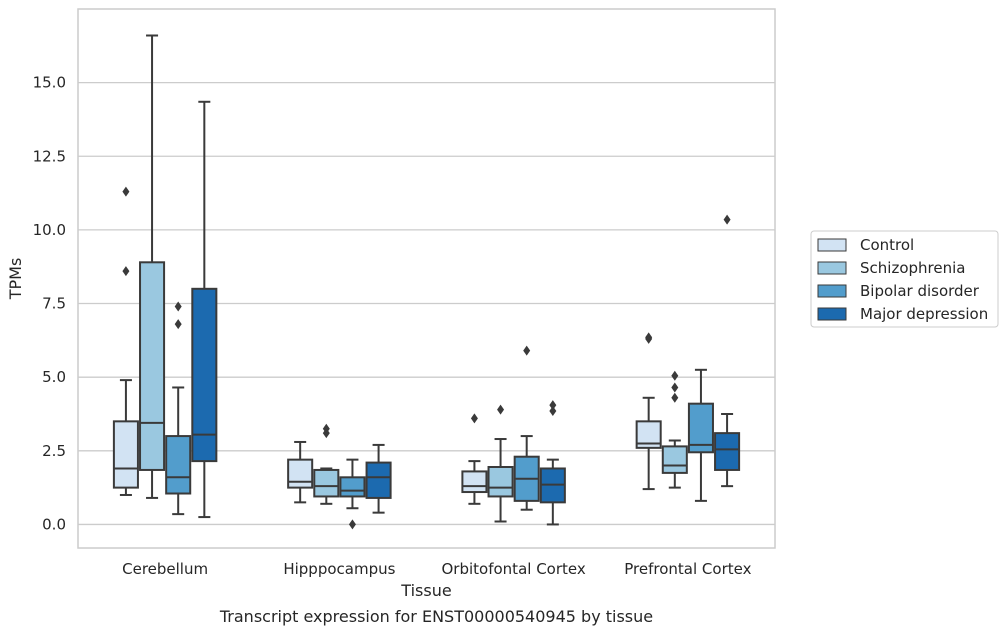 The image size is (1007, 634). What do you see at coordinates (49, 156) in the screenshot?
I see `y-tick-label: 12.5` at bounding box center [49, 156].